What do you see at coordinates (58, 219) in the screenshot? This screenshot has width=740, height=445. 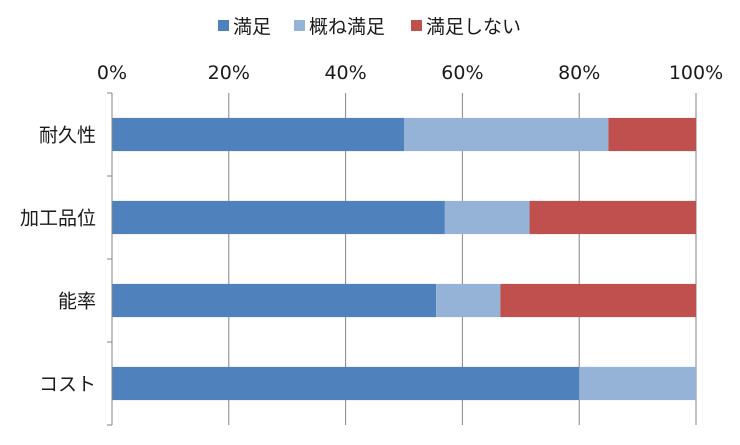 I see `category-label-1: 加工品位` at bounding box center [58, 219].